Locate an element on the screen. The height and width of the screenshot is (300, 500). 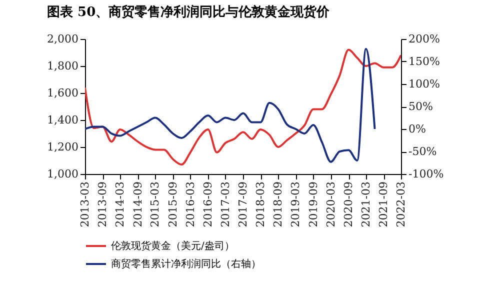
x-tick-label: 2017-09 is located at coordinates (243, 205).